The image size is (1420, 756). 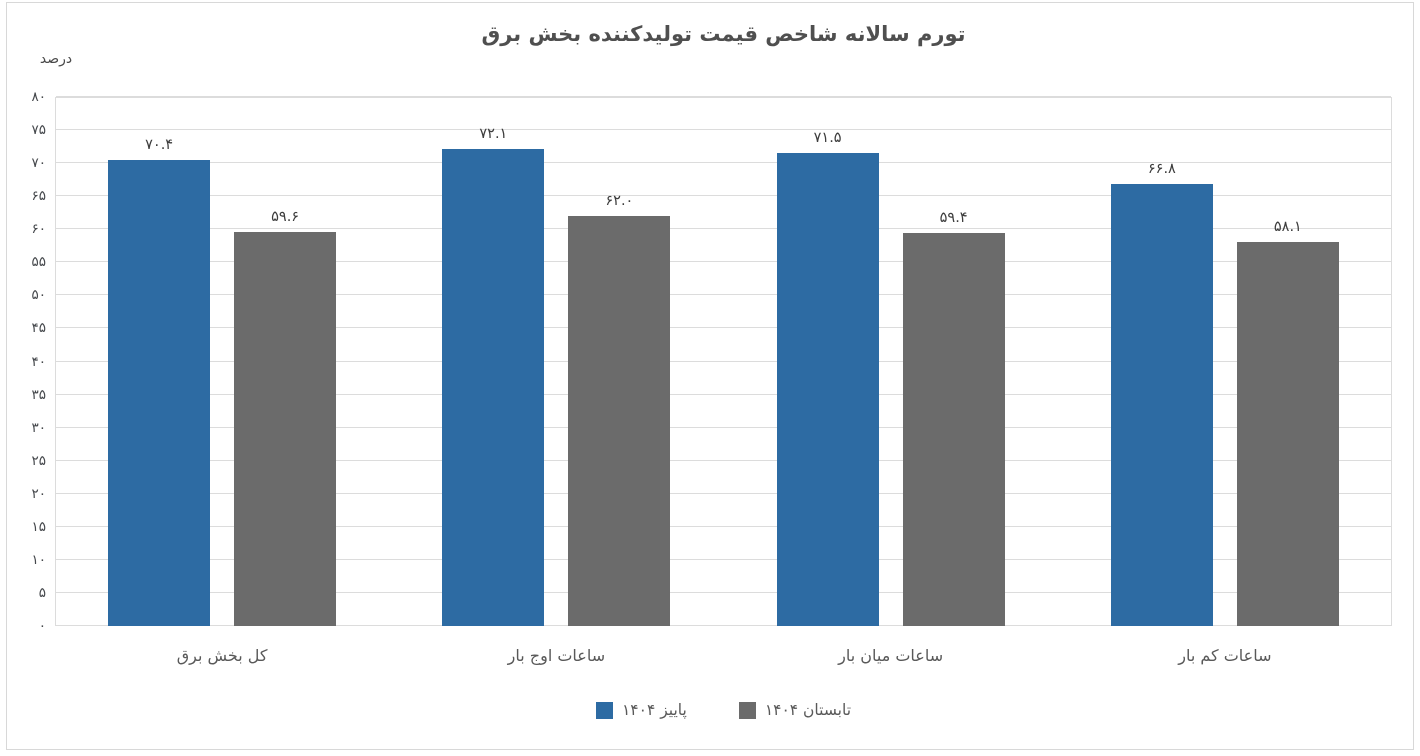 I want to click on y-axis-title: درصد, so click(x=56, y=59).